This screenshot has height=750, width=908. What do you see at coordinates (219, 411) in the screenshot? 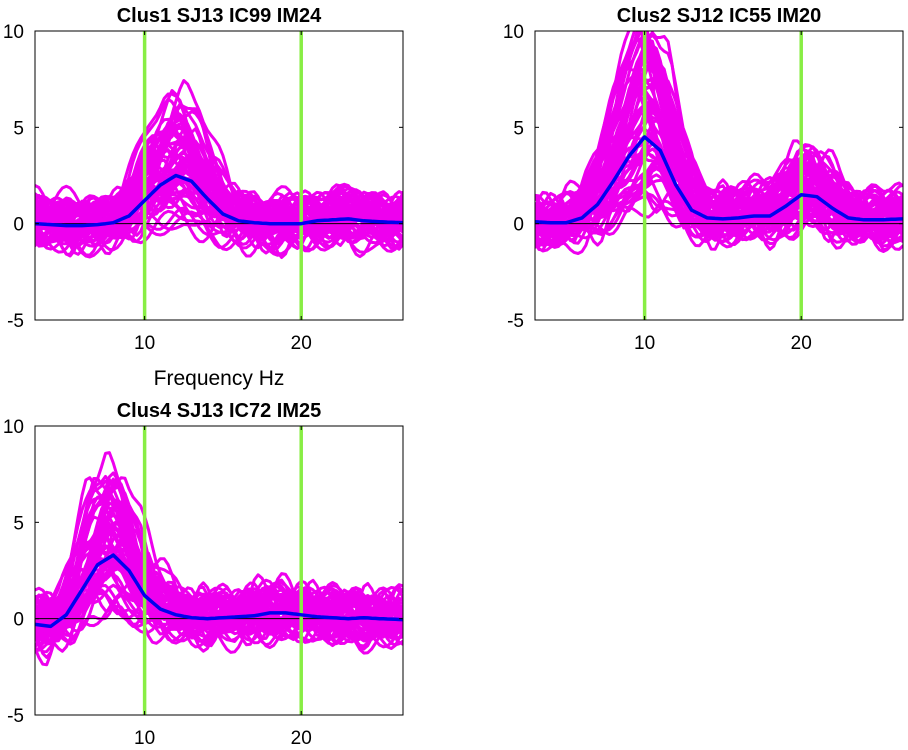
I see `subplot-title: Clus4 SJ13 IC72 IM25` at bounding box center [219, 411].